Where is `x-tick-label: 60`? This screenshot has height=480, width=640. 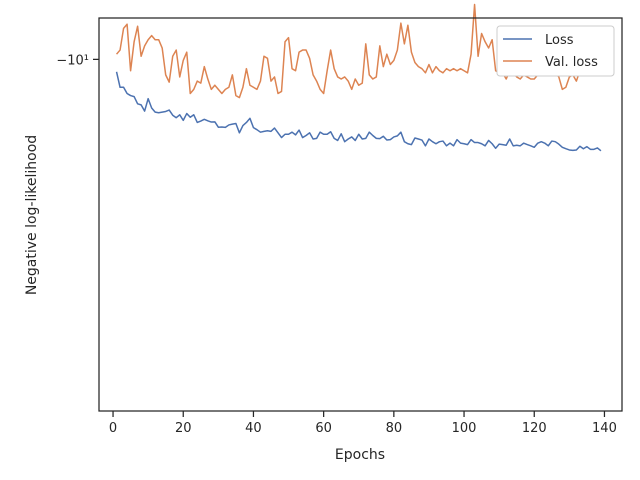
x-tick-label: 60 is located at coordinates (323, 428).